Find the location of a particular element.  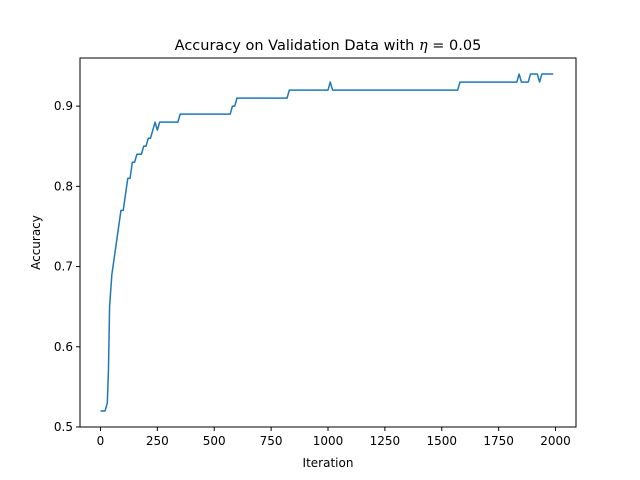

x-tick-label: 250 is located at coordinates (157, 441).